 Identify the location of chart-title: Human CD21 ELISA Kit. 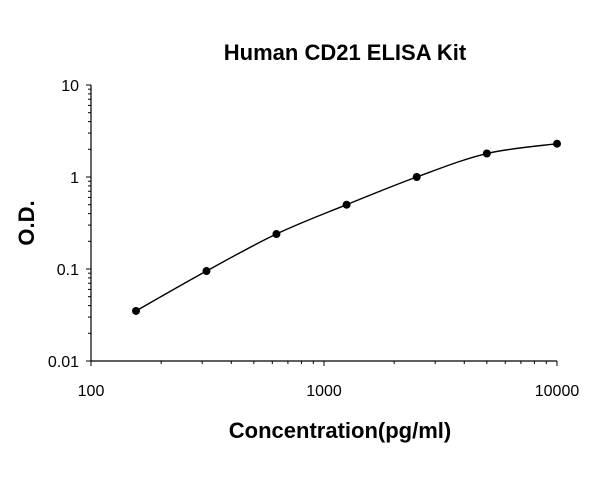
(345, 52).